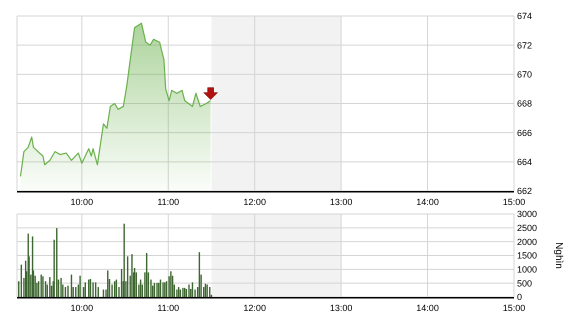  What do you see at coordinates (524, 103) in the screenshot?
I see `y-tick-label: 668` at bounding box center [524, 103].